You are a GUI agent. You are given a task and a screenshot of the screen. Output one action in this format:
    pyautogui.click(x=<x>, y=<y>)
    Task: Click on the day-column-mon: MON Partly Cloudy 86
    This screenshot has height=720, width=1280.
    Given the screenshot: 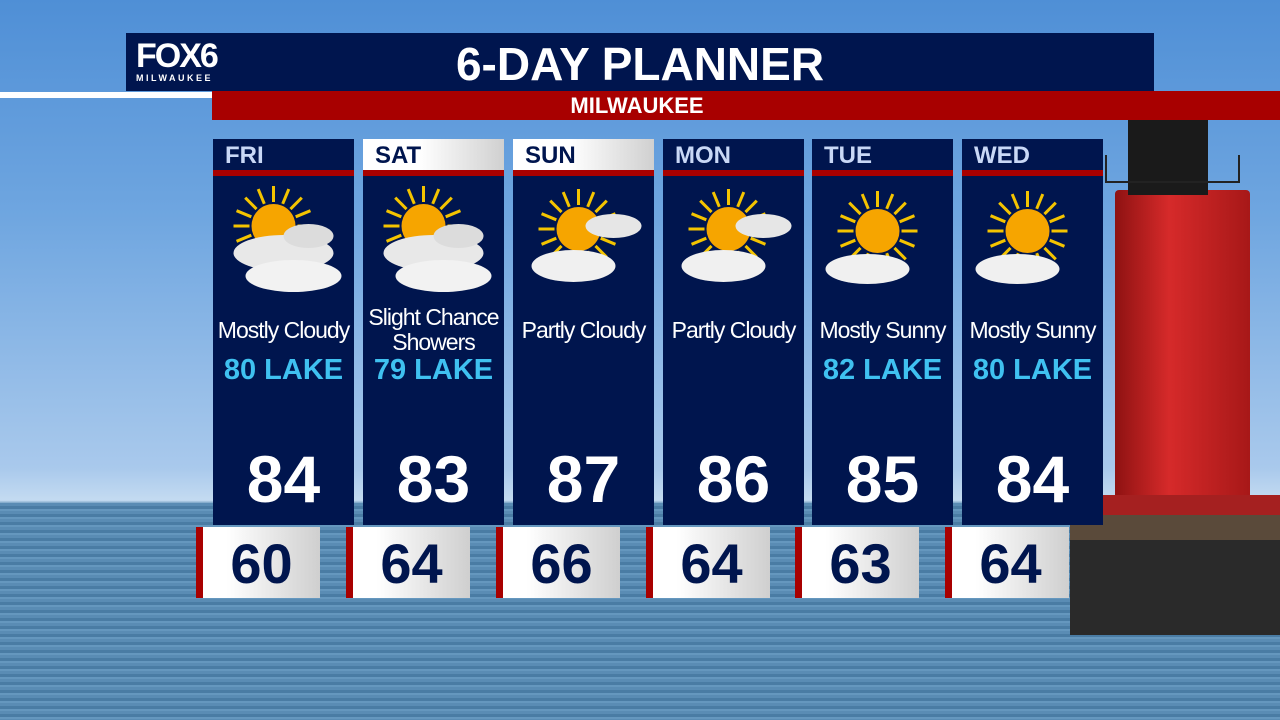 What is the action you would take?
    pyautogui.click(x=733, y=332)
    